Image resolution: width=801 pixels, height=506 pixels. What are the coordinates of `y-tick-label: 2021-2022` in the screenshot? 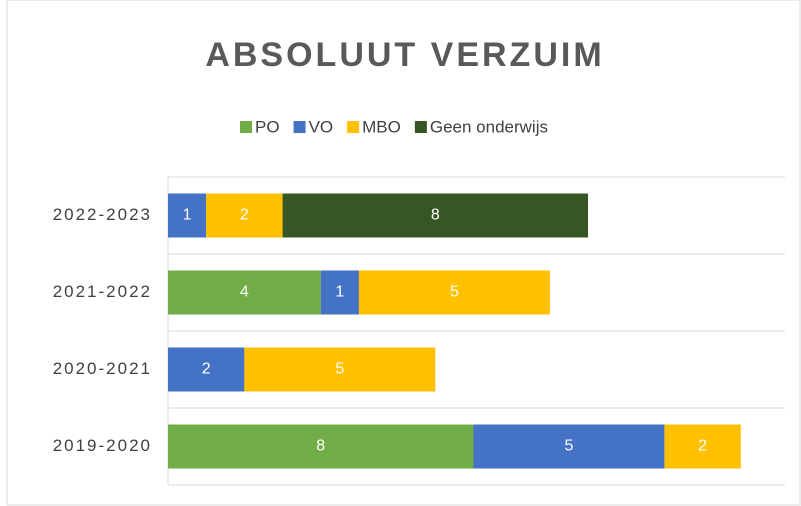 It's located at (102, 291).